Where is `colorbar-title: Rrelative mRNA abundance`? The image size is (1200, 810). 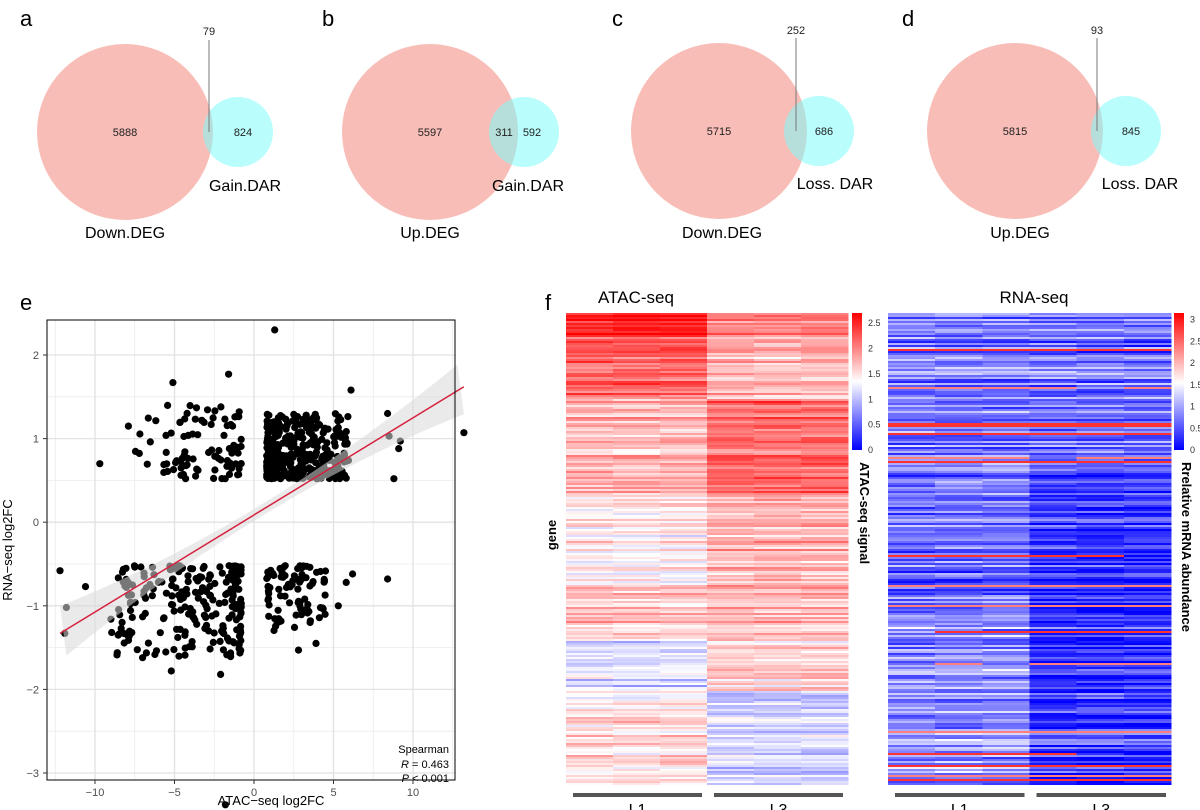 colorbar-title: Rrelative mRNA abundance is located at coordinates (1186, 547).